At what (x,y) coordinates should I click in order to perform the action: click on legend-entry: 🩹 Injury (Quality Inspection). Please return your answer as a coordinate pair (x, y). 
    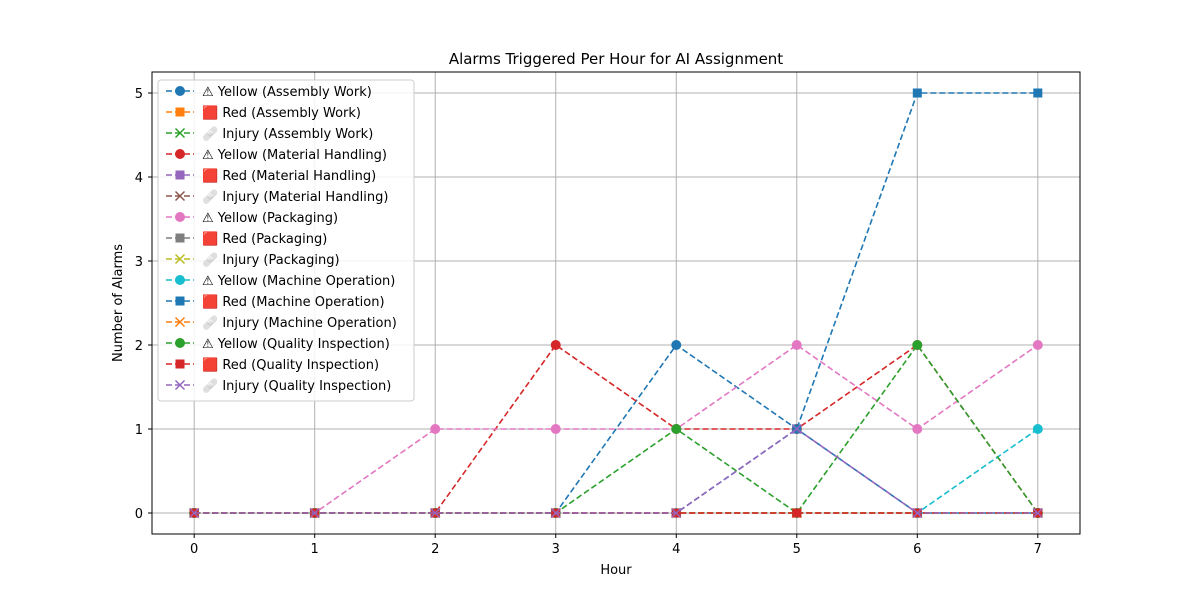
    Looking at the image, I should click on (278, 385).